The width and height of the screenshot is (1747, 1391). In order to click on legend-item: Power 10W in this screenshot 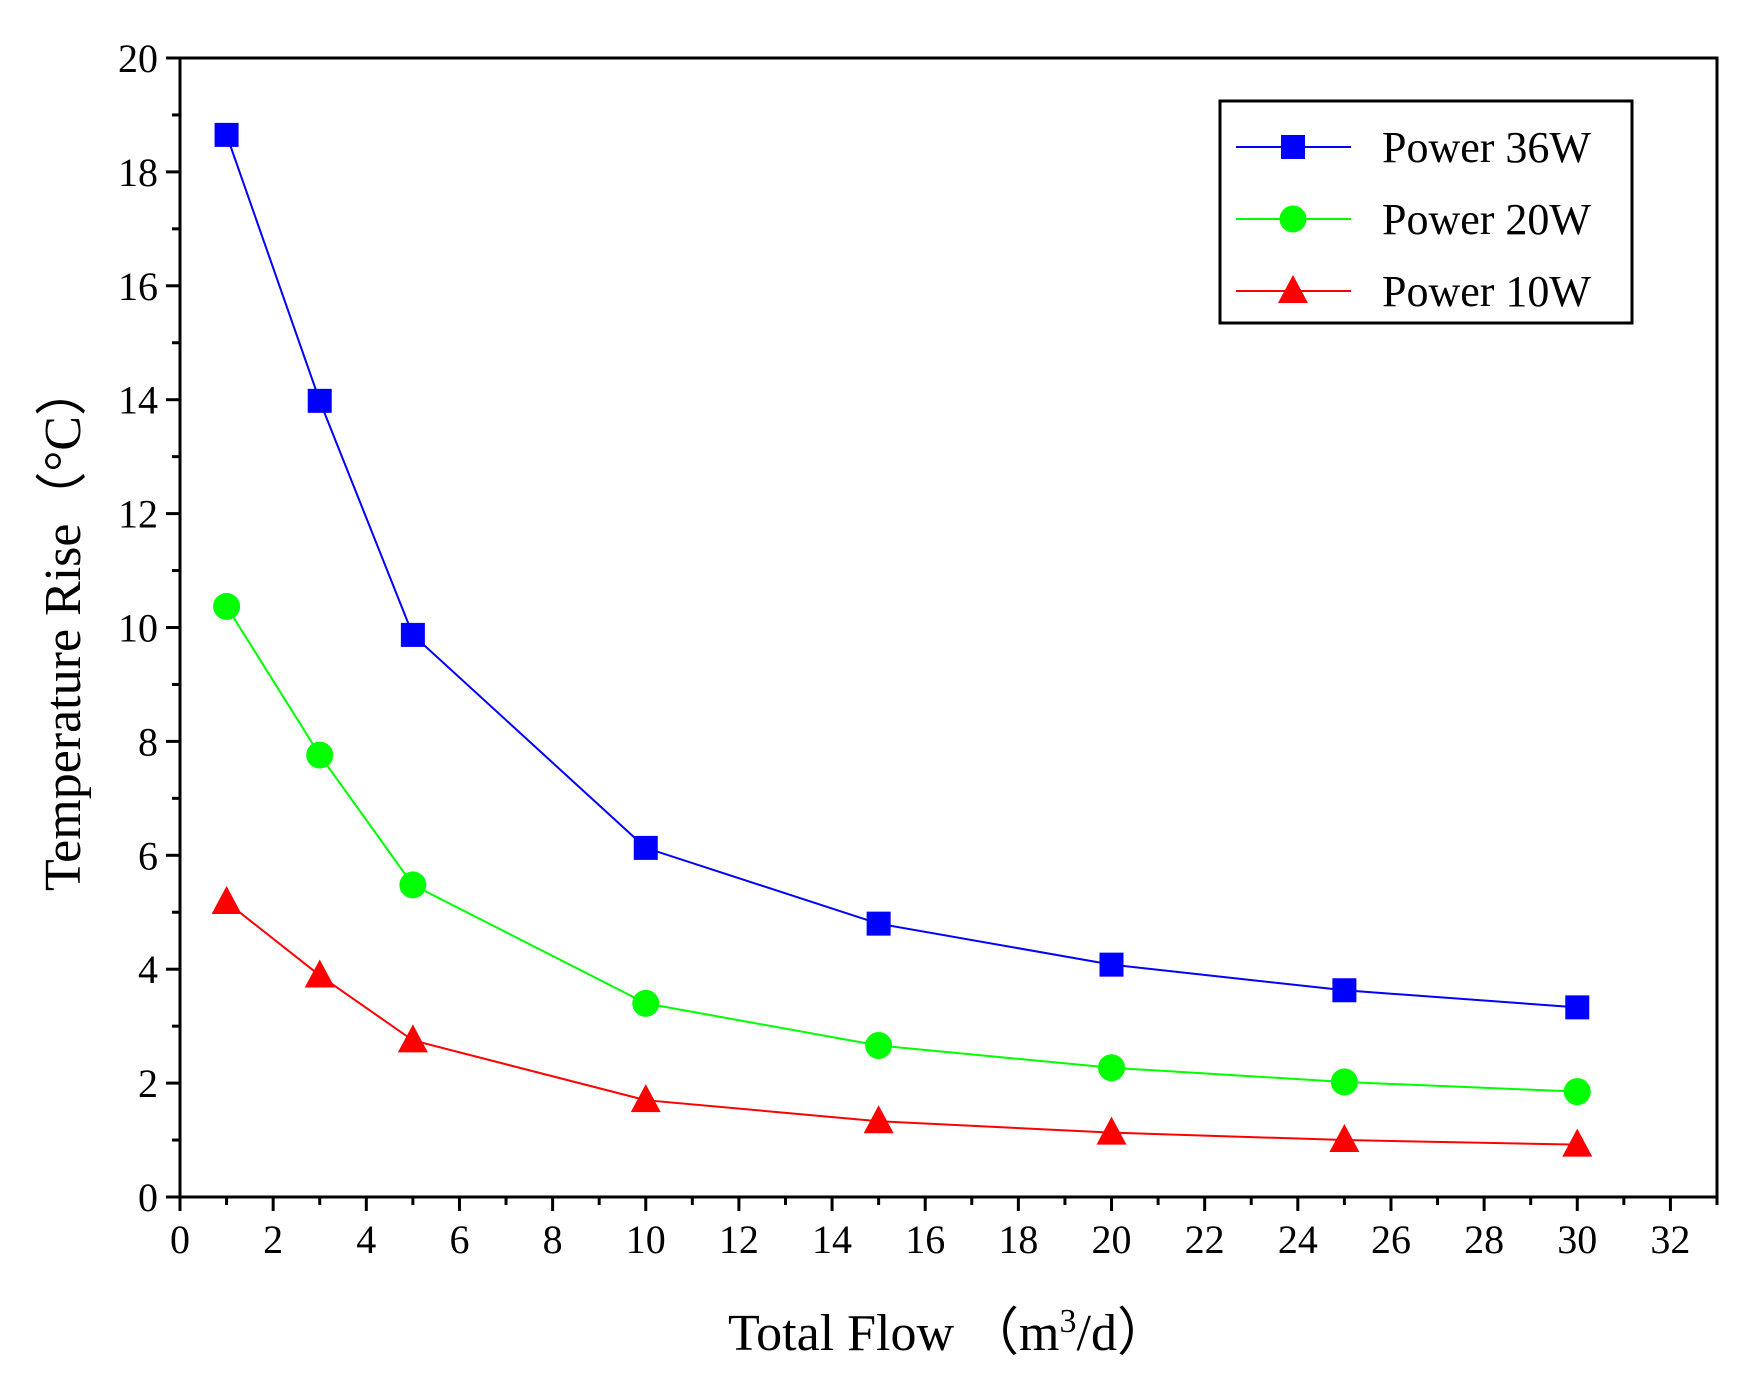, I will do `click(1413, 291)`.